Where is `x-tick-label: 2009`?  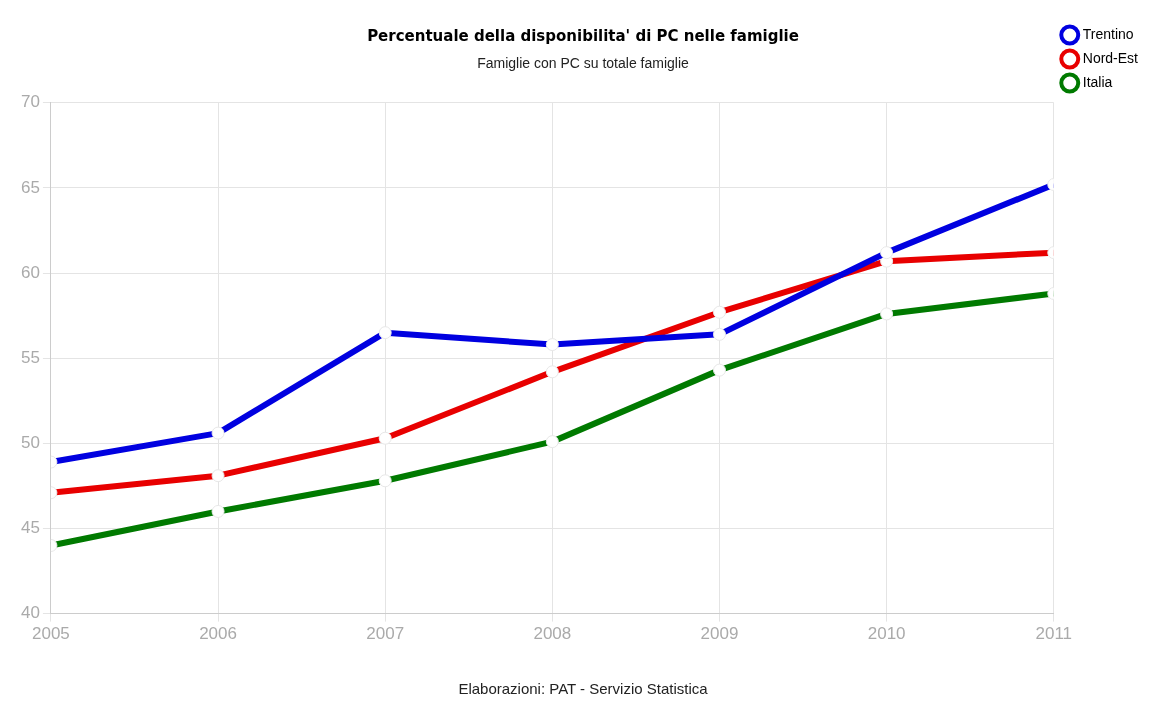
x-tick-label: 2009 is located at coordinates (719, 634).